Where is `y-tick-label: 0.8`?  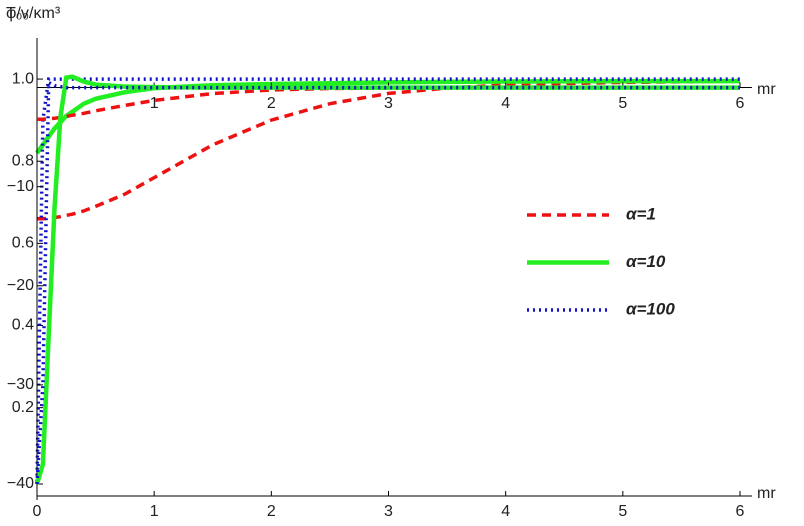
y-tick-label: 0.8 is located at coordinates (23, 160).